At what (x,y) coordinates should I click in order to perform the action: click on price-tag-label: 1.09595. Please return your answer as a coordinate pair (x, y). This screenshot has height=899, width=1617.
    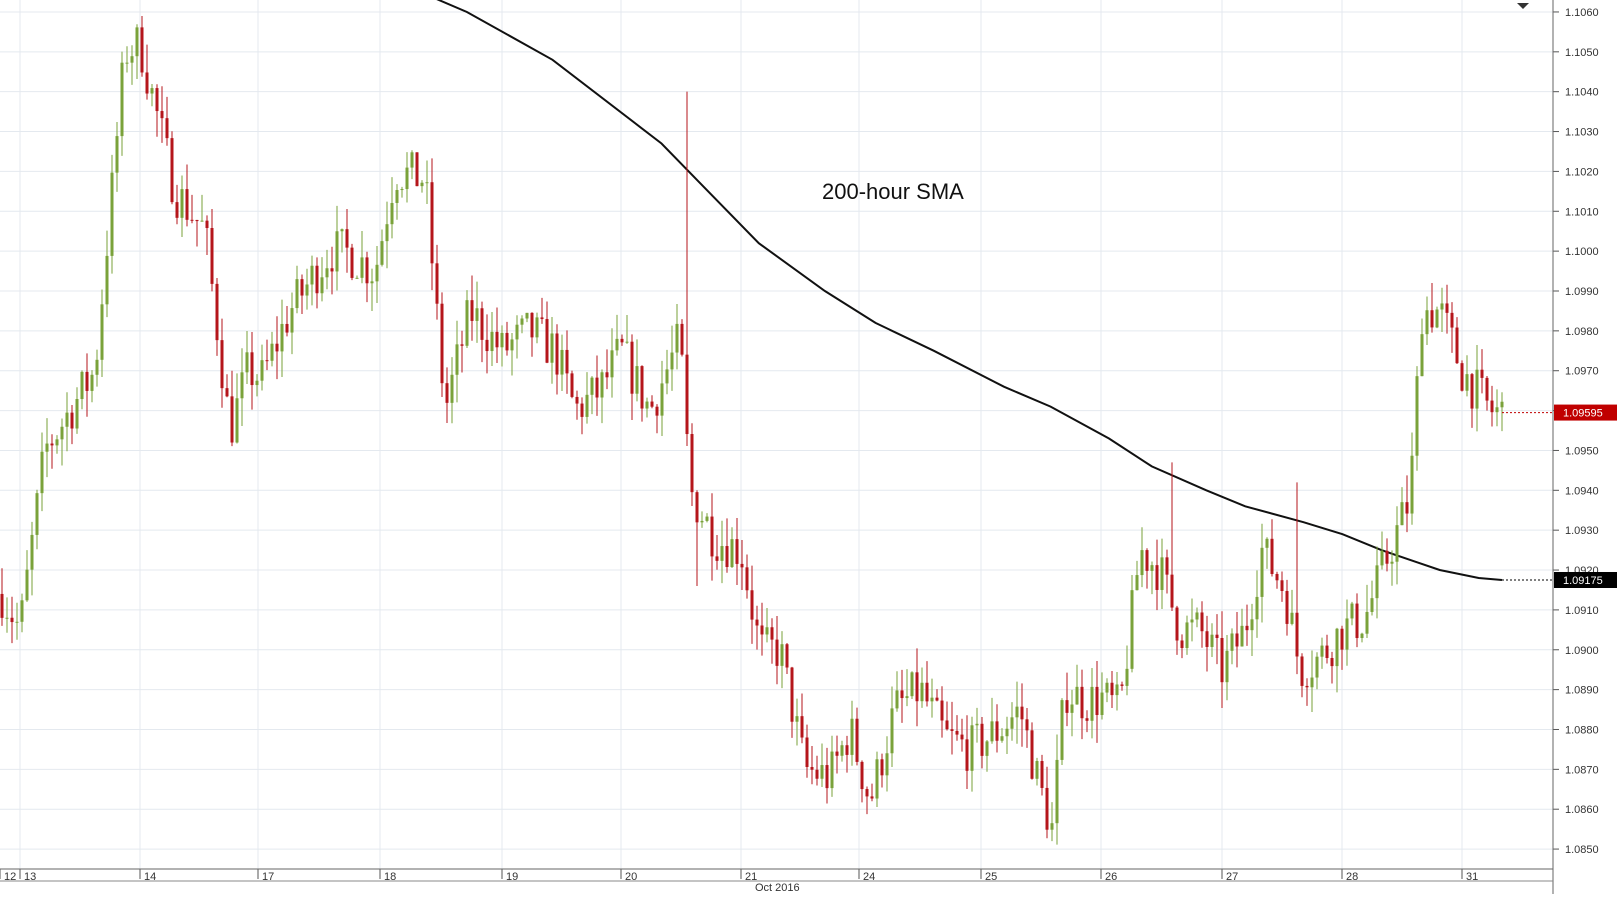
    Looking at the image, I should click on (1583, 414).